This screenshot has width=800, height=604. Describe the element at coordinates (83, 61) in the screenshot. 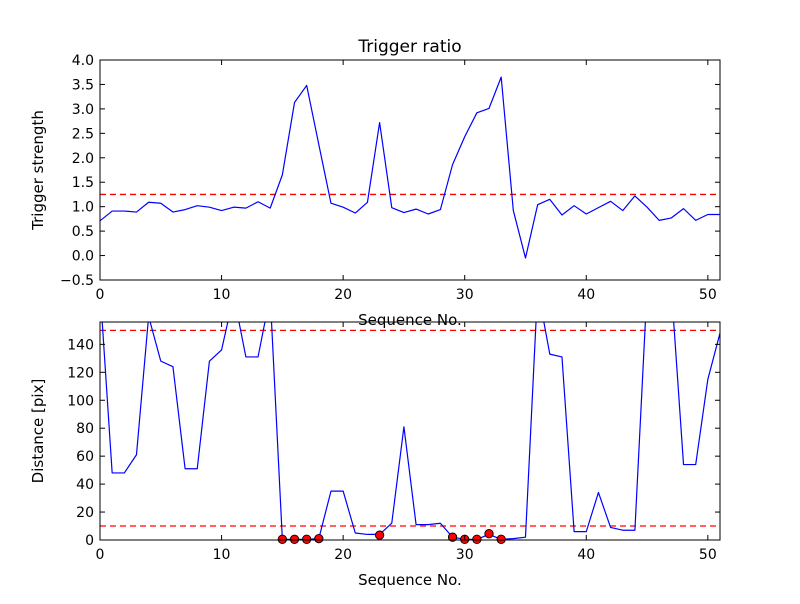

I see `top-y-tick-label: 4.0` at that location.